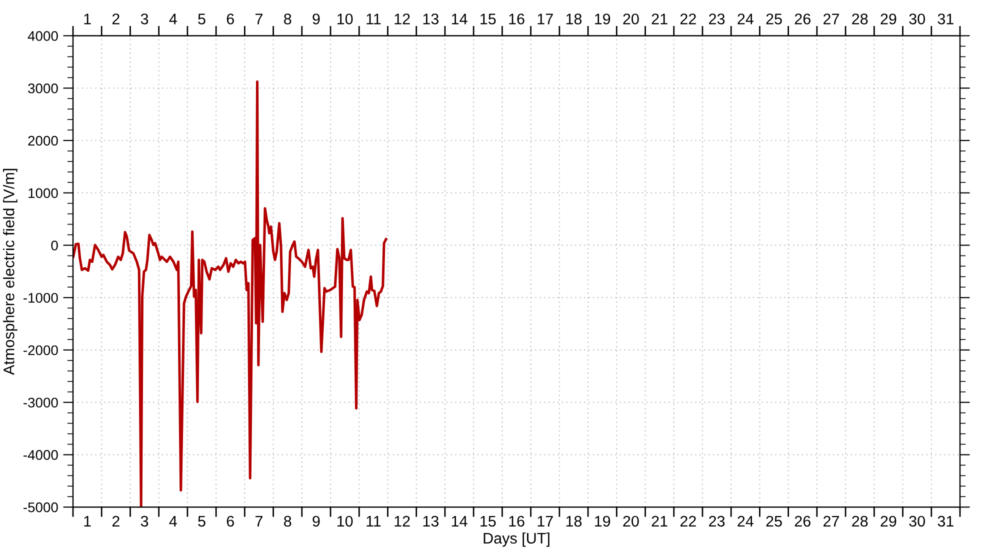 Image resolution: width=1000 pixels, height=550 pixels. I want to click on x-tick-label: 9, so click(316, 521).